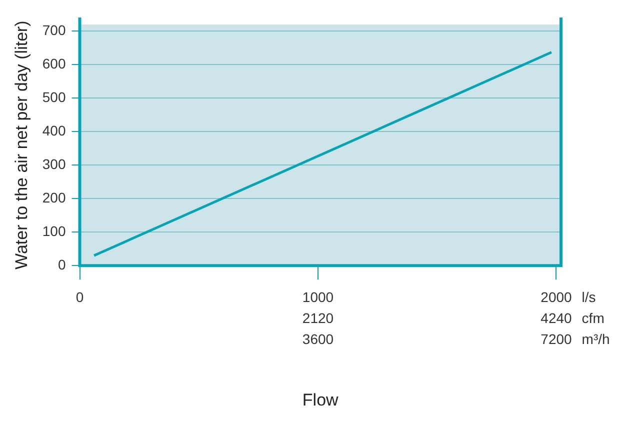 This screenshot has width=619, height=427. I want to click on y-tick-label: 0, so click(62, 264).